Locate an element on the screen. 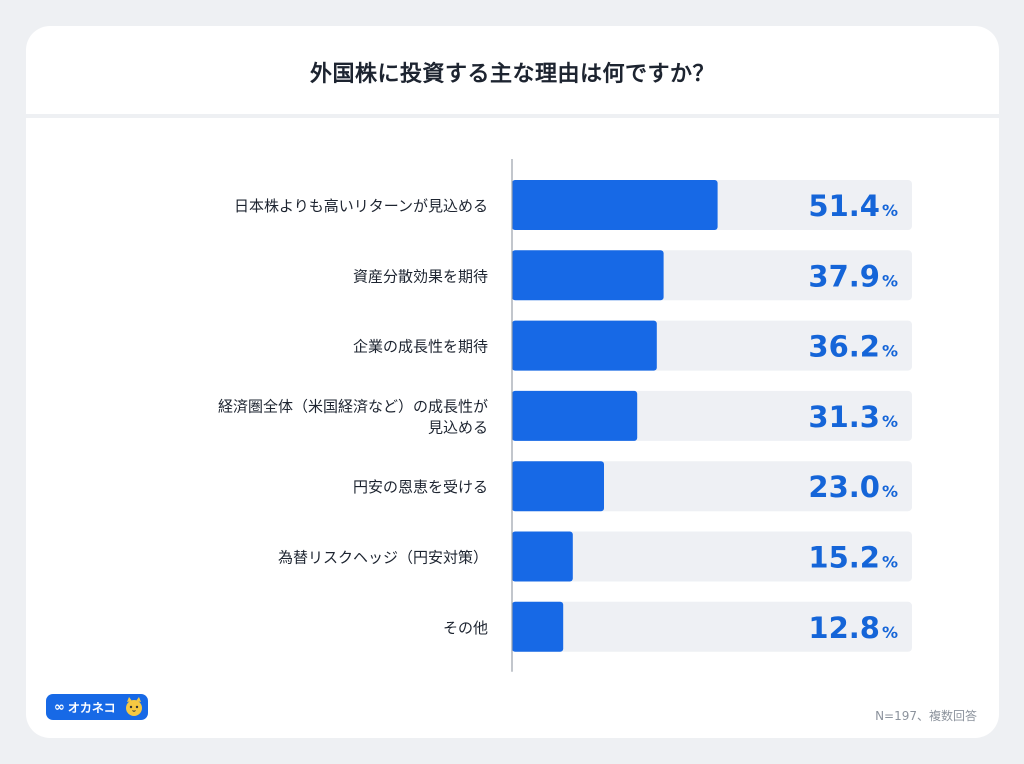  data-label: 15.2% is located at coordinates (853, 558).